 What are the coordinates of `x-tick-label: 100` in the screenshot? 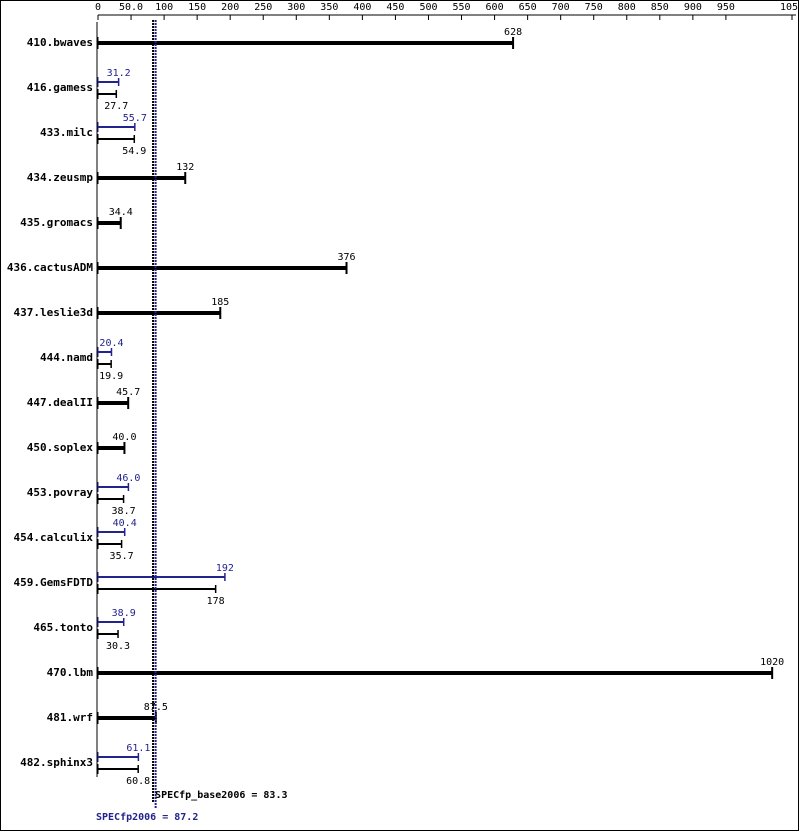 It's located at (164, 7).